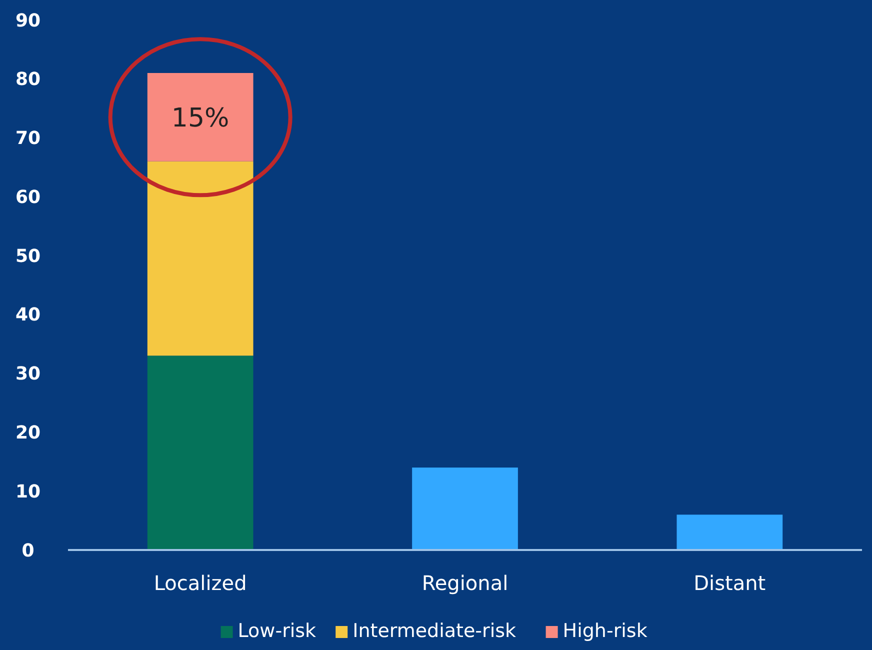  Describe the element at coordinates (28, 433) in the screenshot. I see `y-tick-label: 20` at that location.